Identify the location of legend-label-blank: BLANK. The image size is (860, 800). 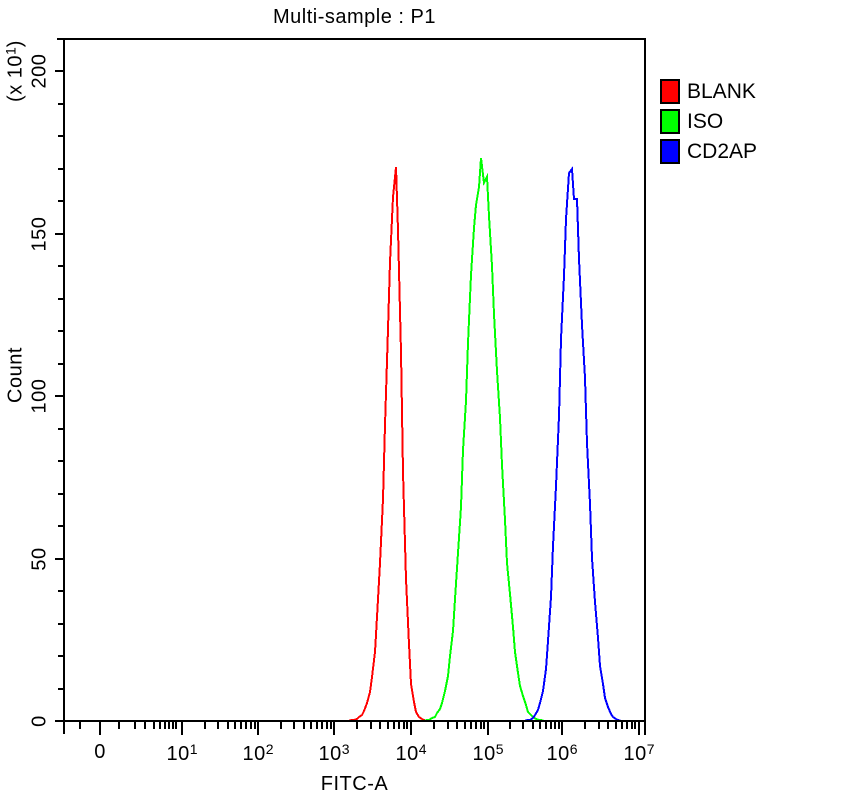
(721, 91).